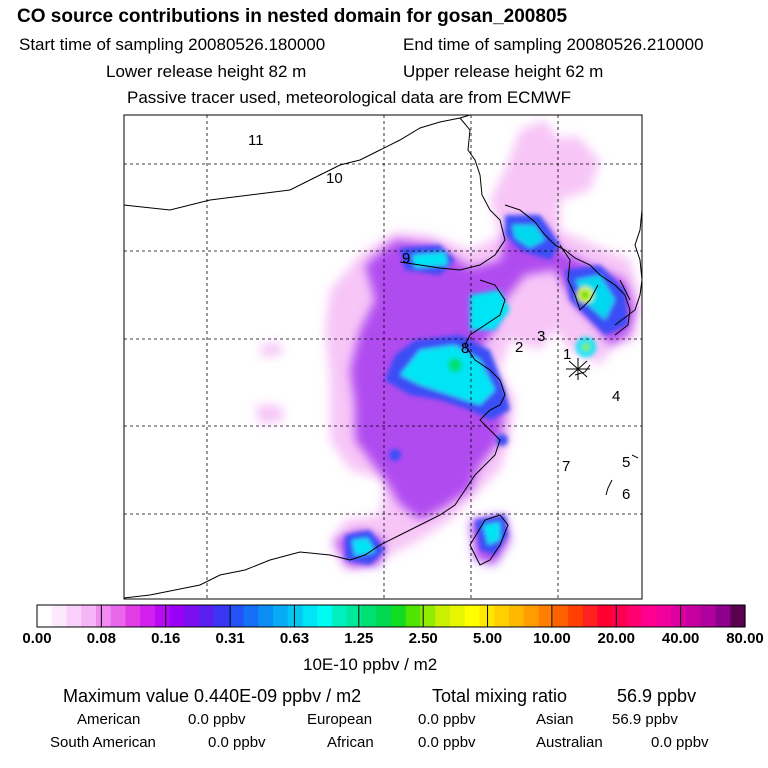 The width and height of the screenshot is (768, 768). Describe the element at coordinates (552, 638) in the screenshot. I see `legend-tick-label: 10.00` at that location.